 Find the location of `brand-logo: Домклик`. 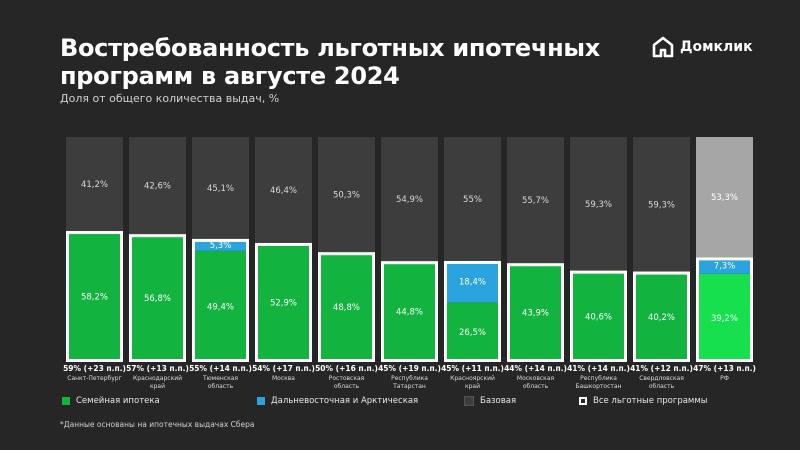

brand-logo: Домклик is located at coordinates (702, 47).